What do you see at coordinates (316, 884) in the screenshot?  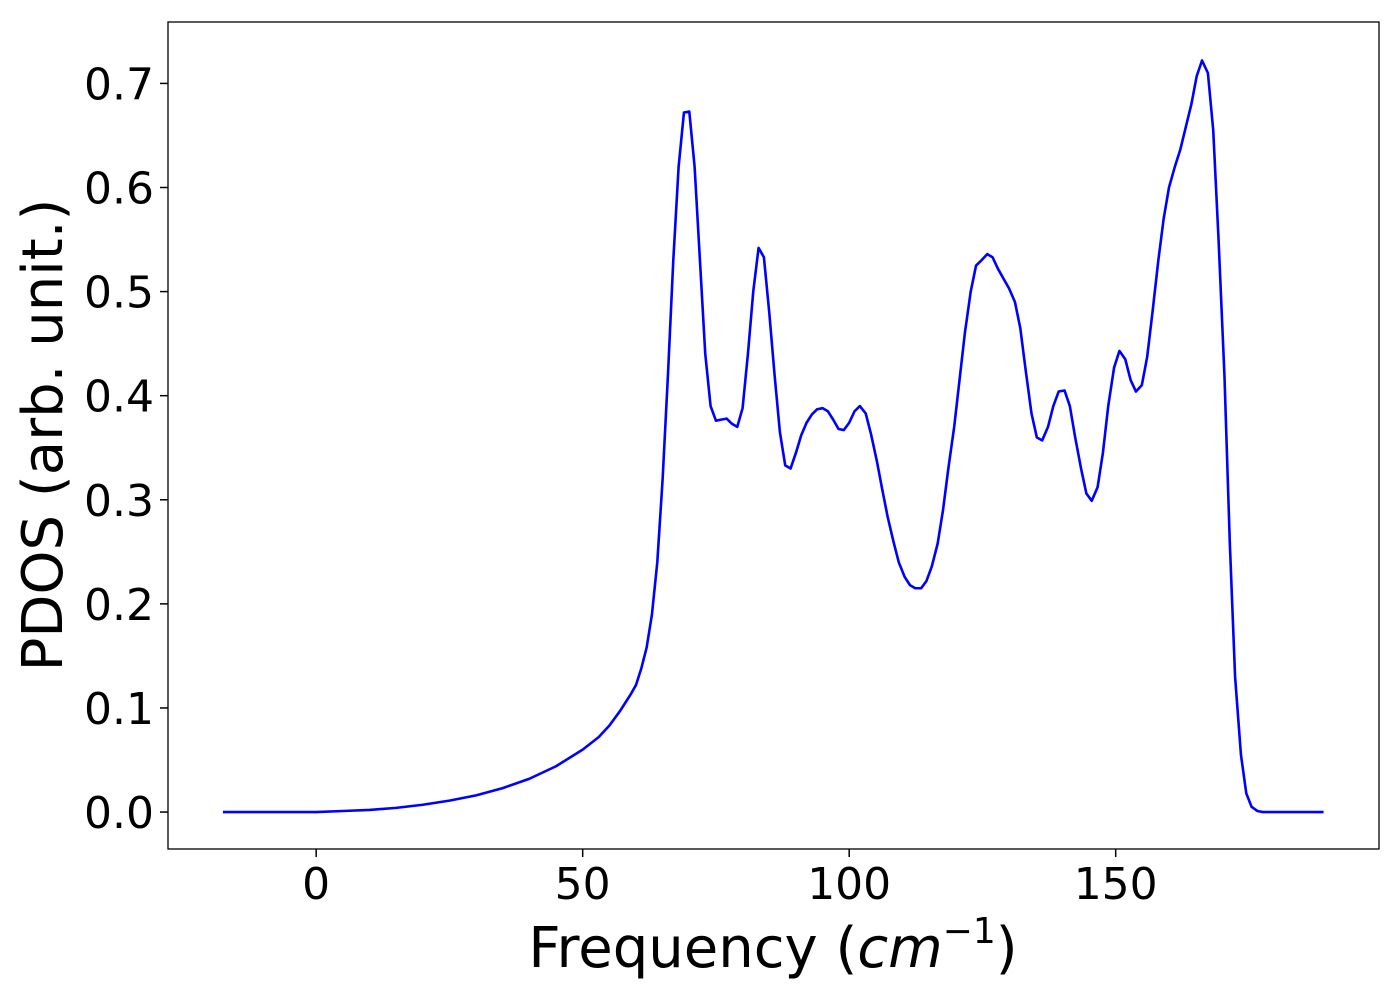 I see `x-tick-label: 0` at bounding box center [316, 884].